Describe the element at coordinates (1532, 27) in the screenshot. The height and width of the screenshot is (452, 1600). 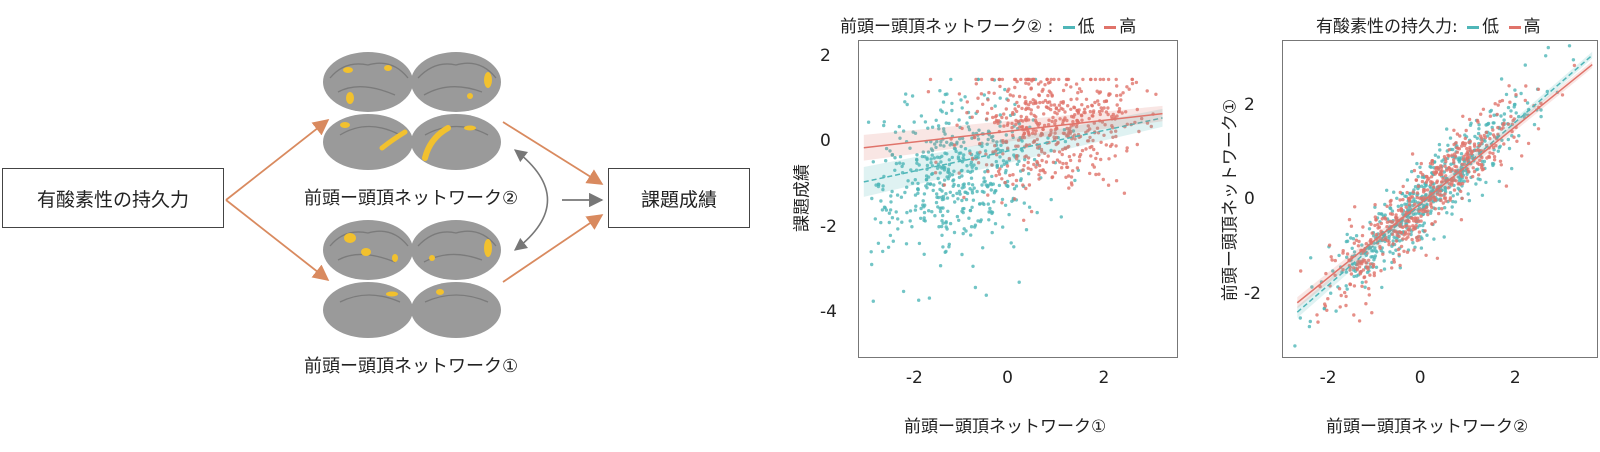
I see `chart2-legend-high: 高` at that location.